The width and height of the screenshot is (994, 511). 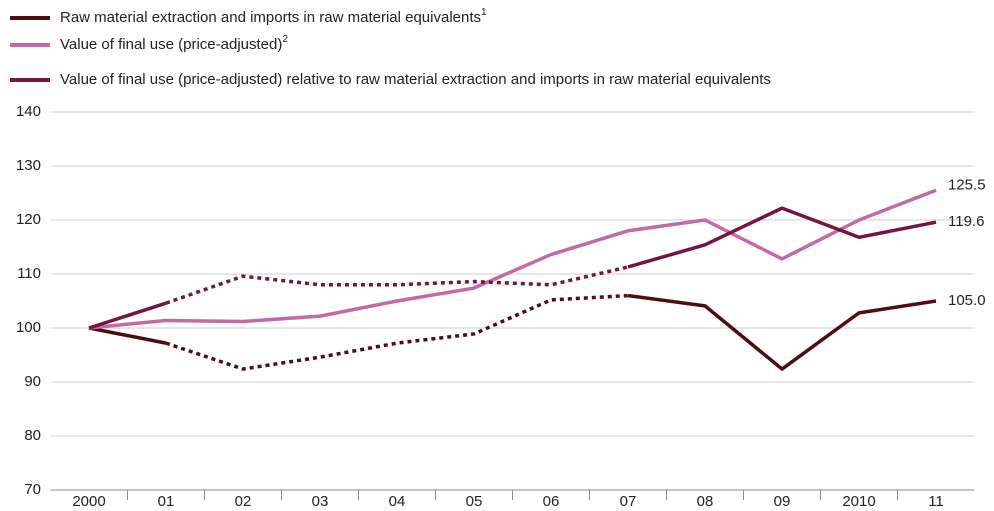 I want to click on end-label: 119.6, so click(x=966, y=221).